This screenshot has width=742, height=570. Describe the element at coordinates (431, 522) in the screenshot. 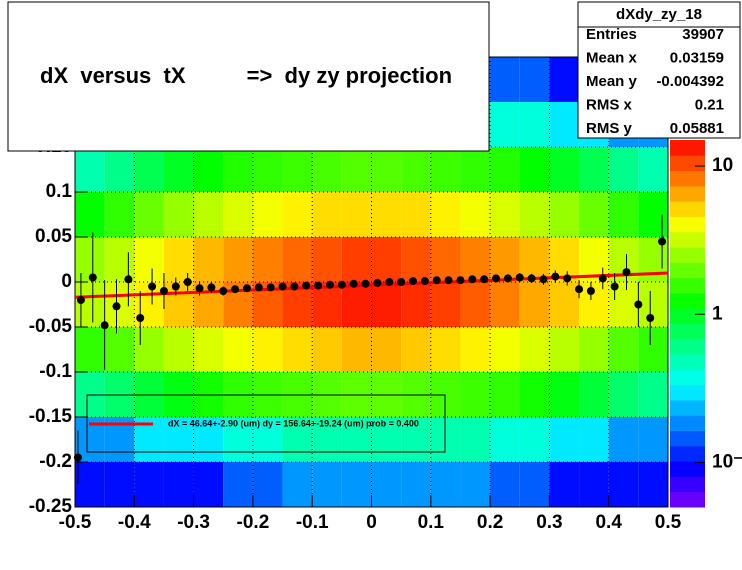

I see `x-tick-label: 0.1` at that location.